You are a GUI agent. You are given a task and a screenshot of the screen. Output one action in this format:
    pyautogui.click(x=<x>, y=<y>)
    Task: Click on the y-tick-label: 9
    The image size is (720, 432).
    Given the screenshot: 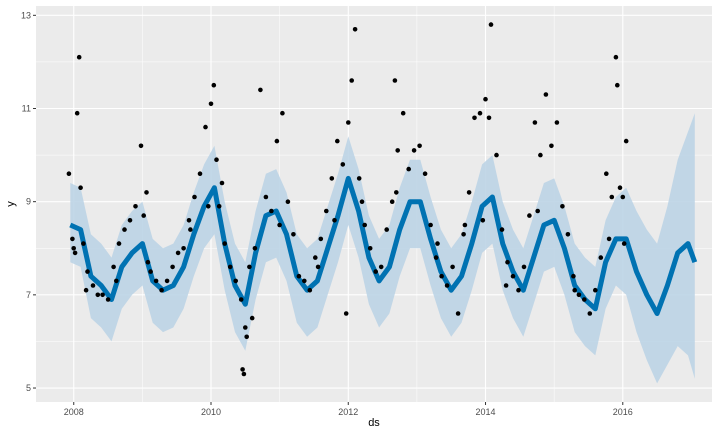 What is the action you would take?
    pyautogui.click(x=28, y=202)
    